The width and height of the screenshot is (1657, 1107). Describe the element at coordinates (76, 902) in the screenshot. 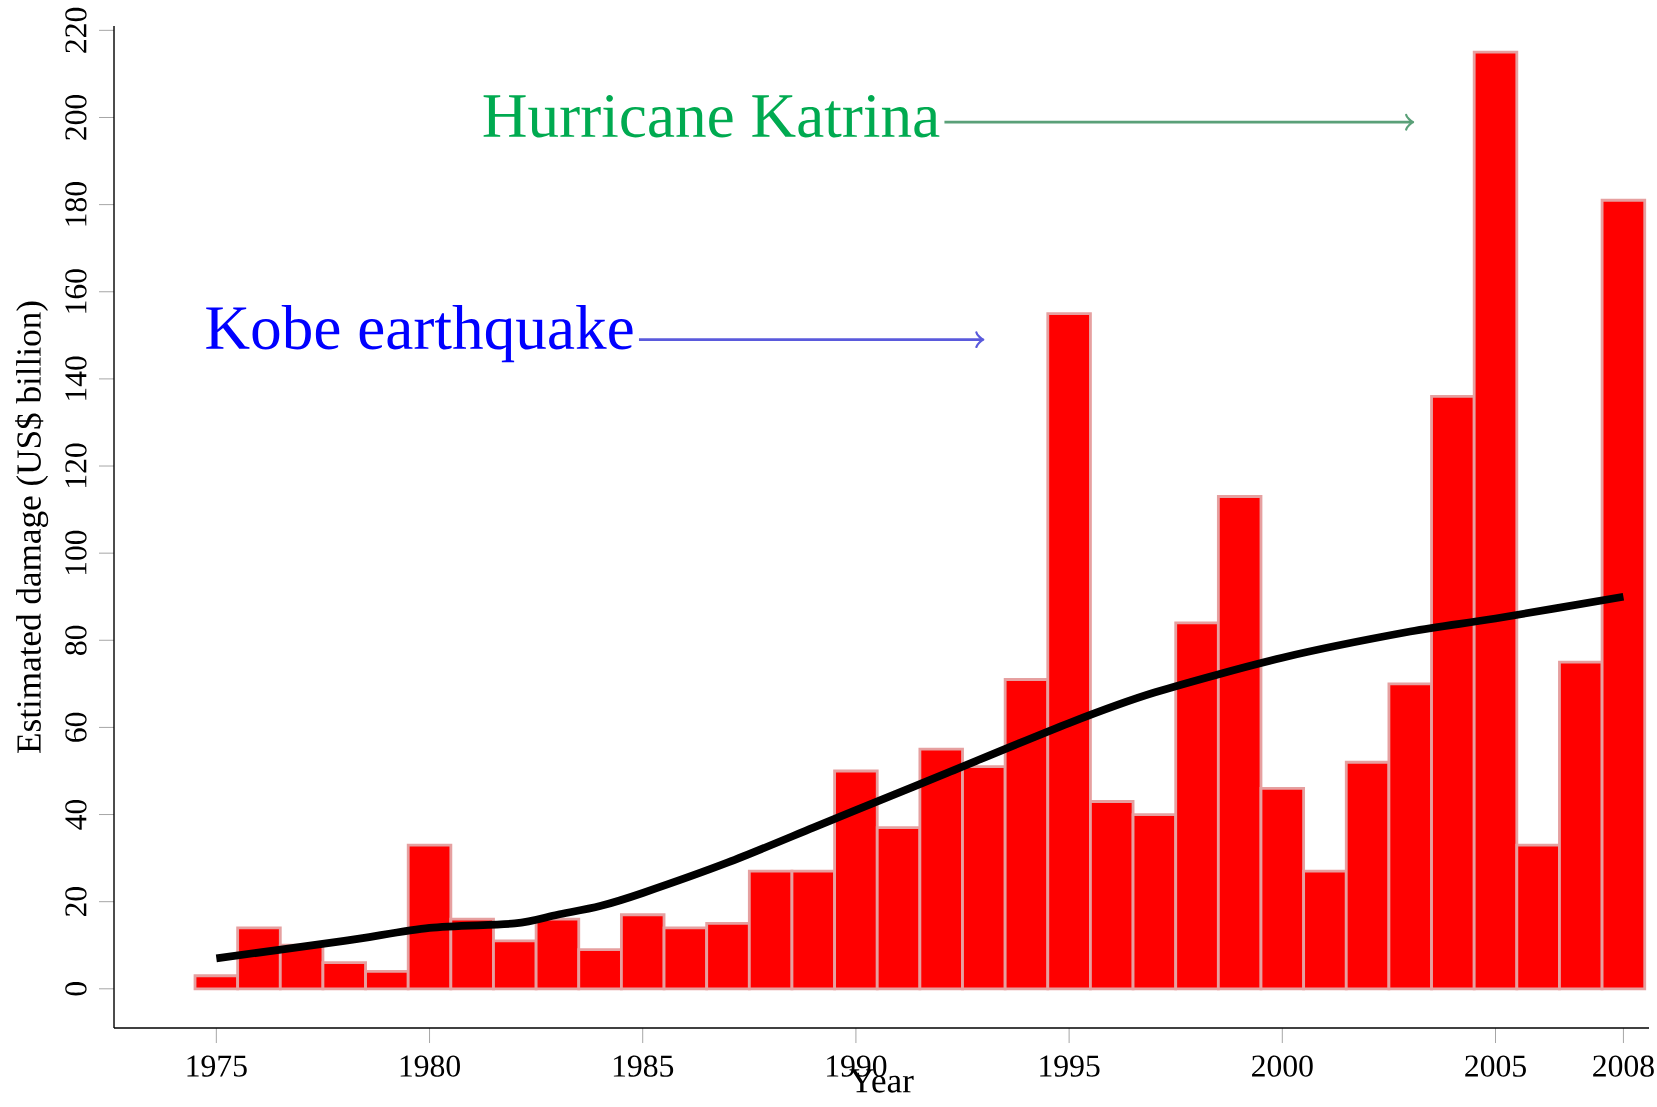

I see `y-tick-label: 20` at that location.